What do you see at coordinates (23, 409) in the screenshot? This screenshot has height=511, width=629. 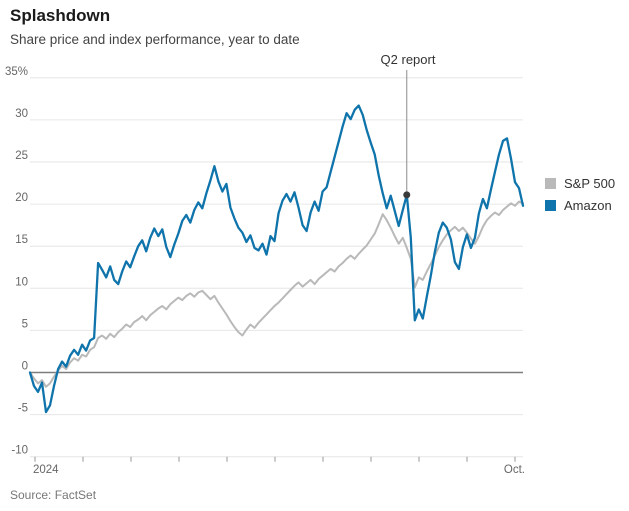 I see `y-tick-label: -5` at bounding box center [23, 409].